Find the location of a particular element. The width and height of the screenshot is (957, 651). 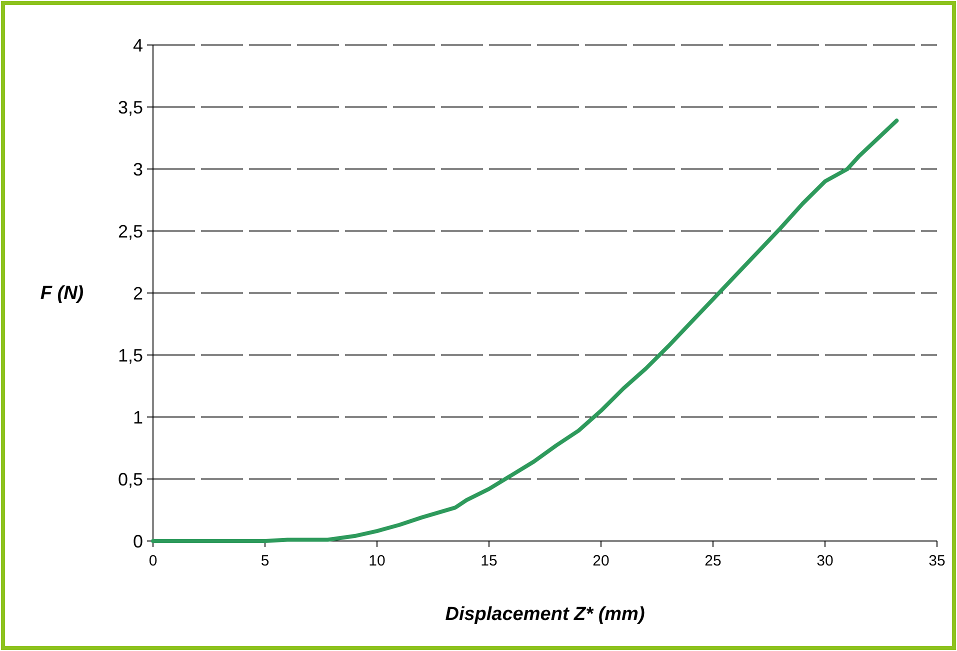

y-tick-label: 1,5 is located at coordinates (130, 355).